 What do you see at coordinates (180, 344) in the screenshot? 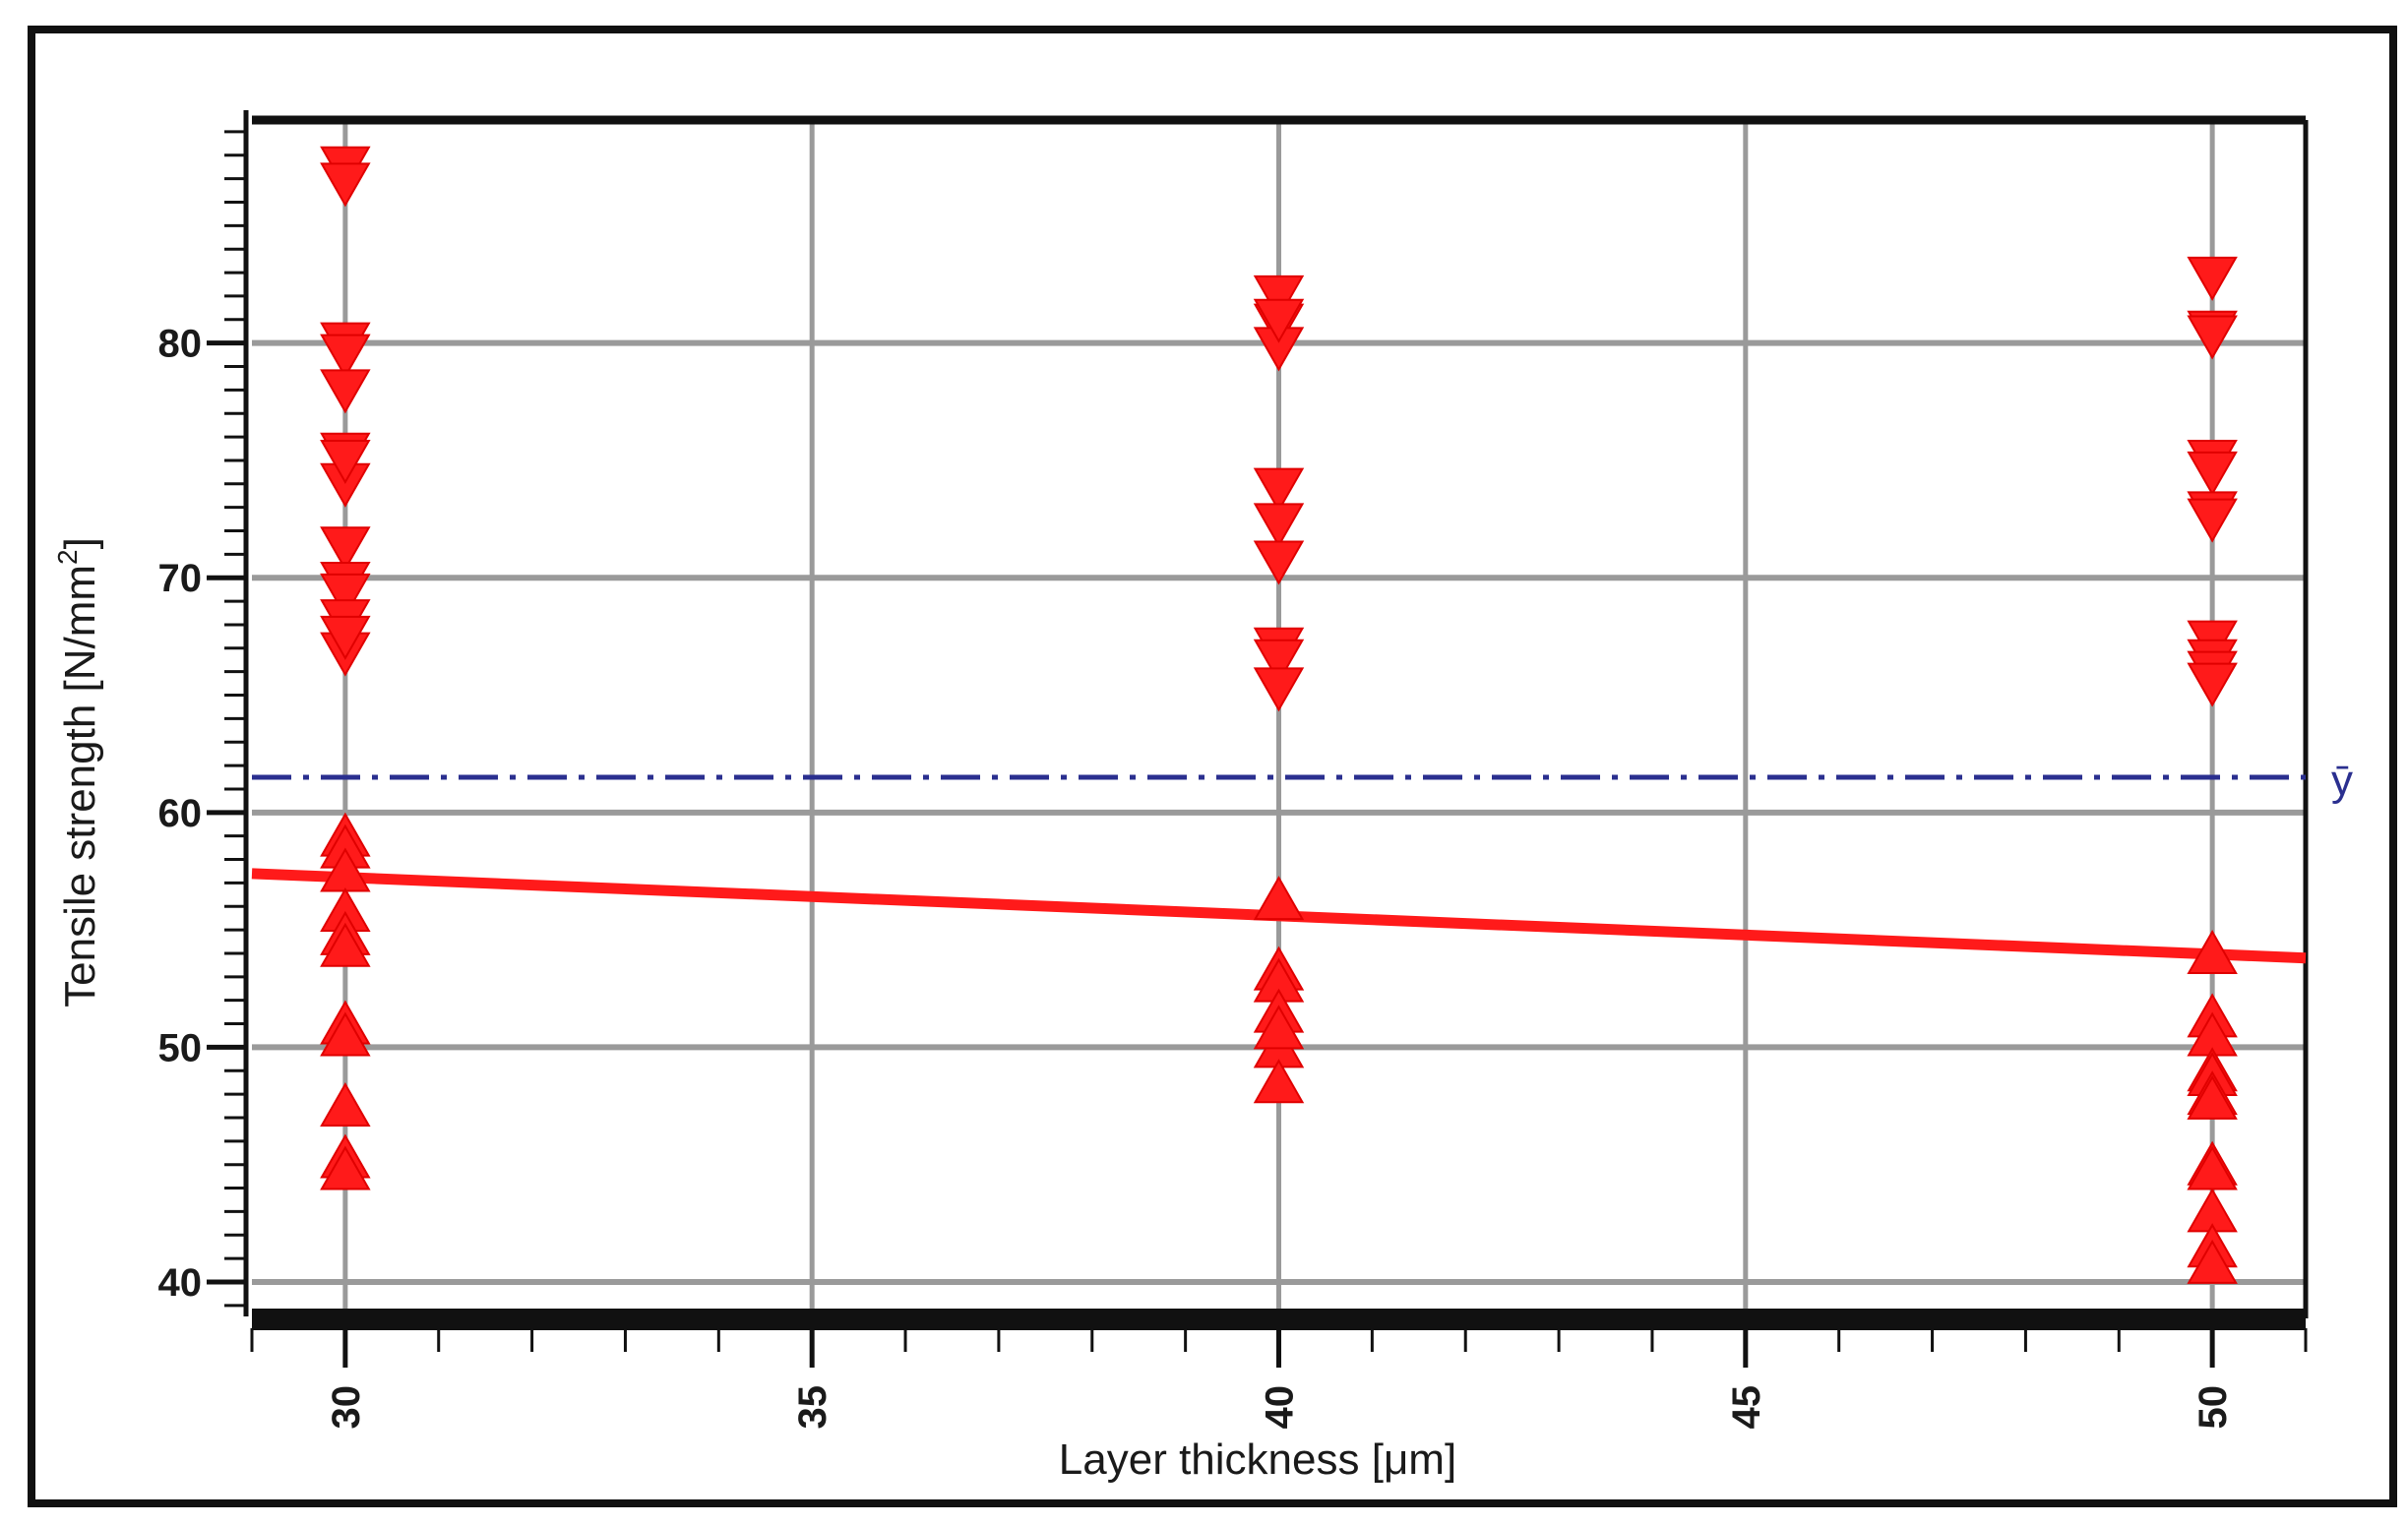
I see `y-tick-label: 80` at bounding box center [180, 344].